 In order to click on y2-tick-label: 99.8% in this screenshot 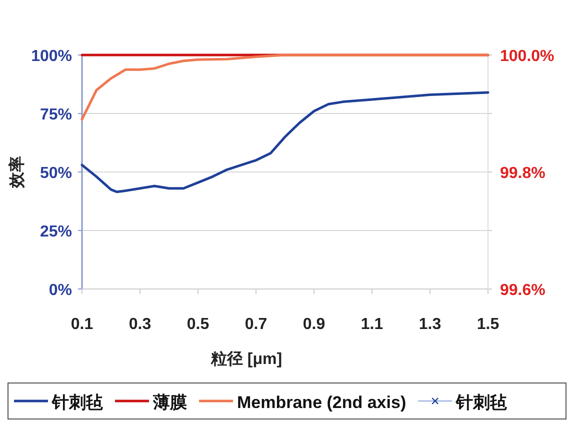, I will do `click(523, 173)`.